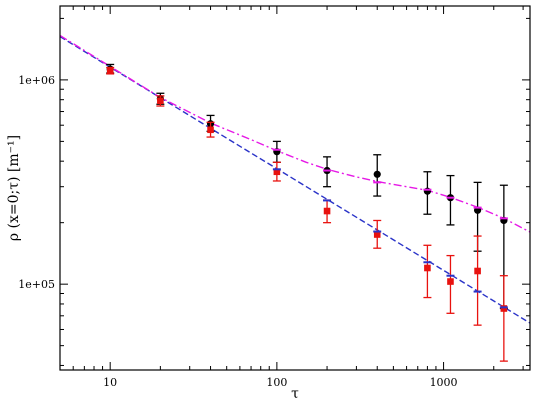 Image resolution: width=533 pixels, height=404 pixels. Describe the element at coordinates (444, 382) in the screenshot. I see `x-tick-label-3: 1000` at that location.